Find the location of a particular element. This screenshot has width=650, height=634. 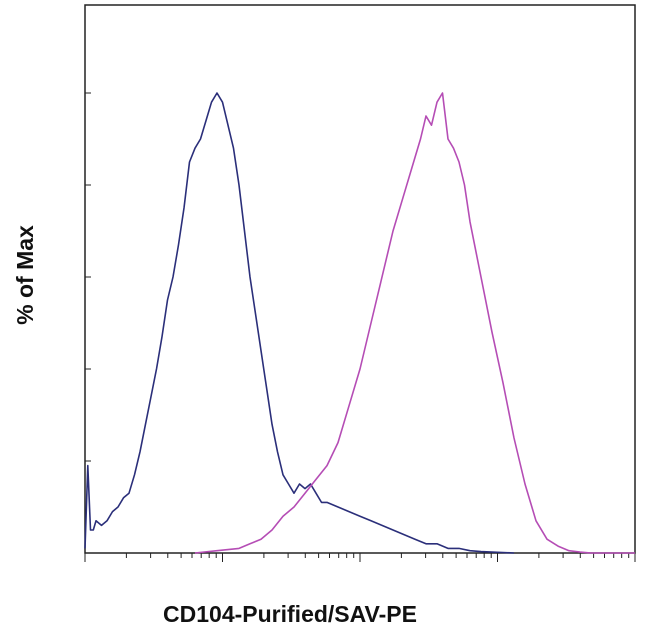

x-axis-ticks is located at coordinates (360, 557).